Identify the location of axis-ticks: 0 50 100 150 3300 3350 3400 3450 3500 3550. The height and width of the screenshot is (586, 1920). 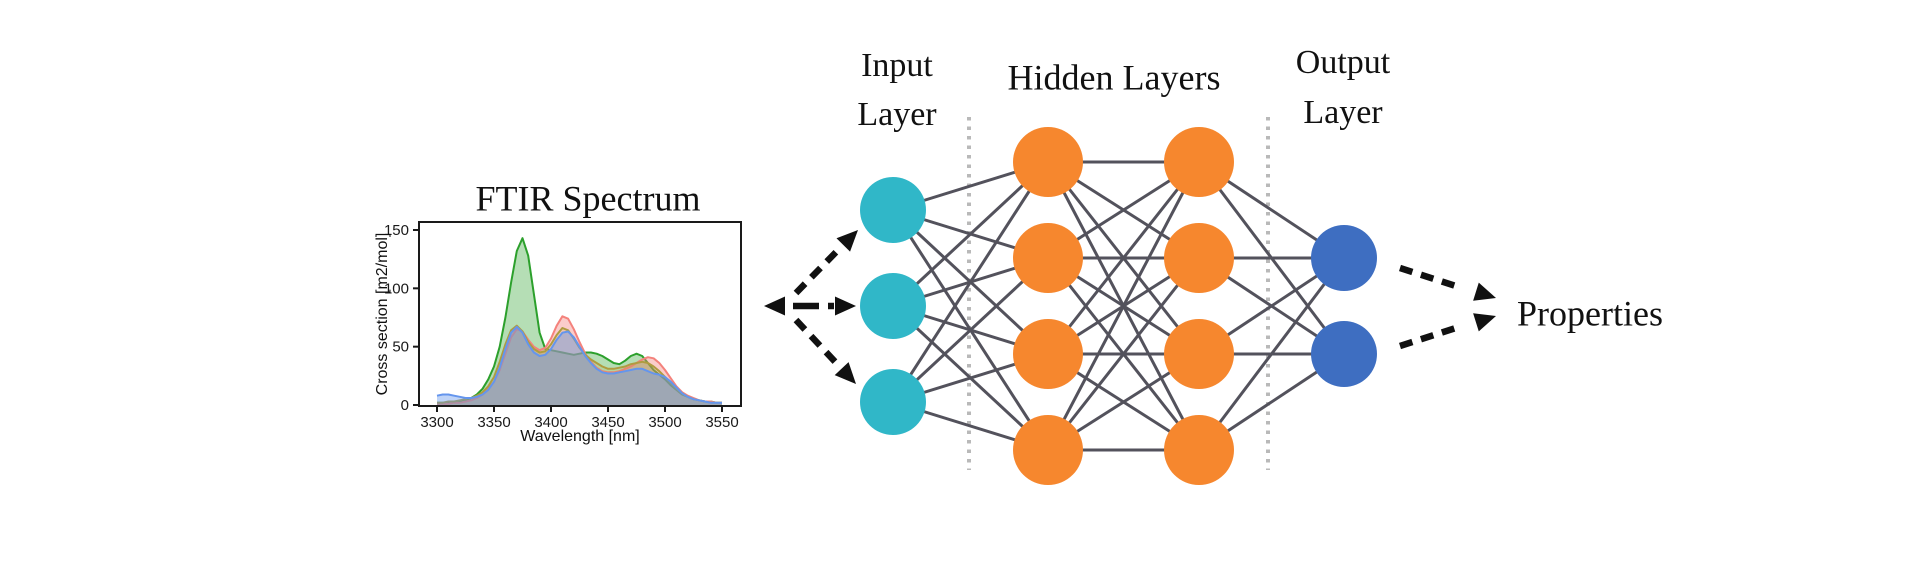
(561, 326).